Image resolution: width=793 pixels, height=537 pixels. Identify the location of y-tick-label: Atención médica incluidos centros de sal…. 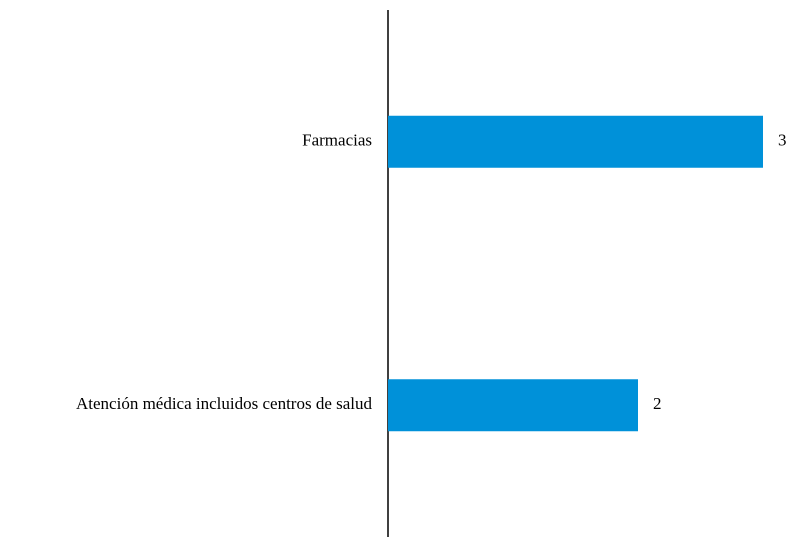
(224, 403).